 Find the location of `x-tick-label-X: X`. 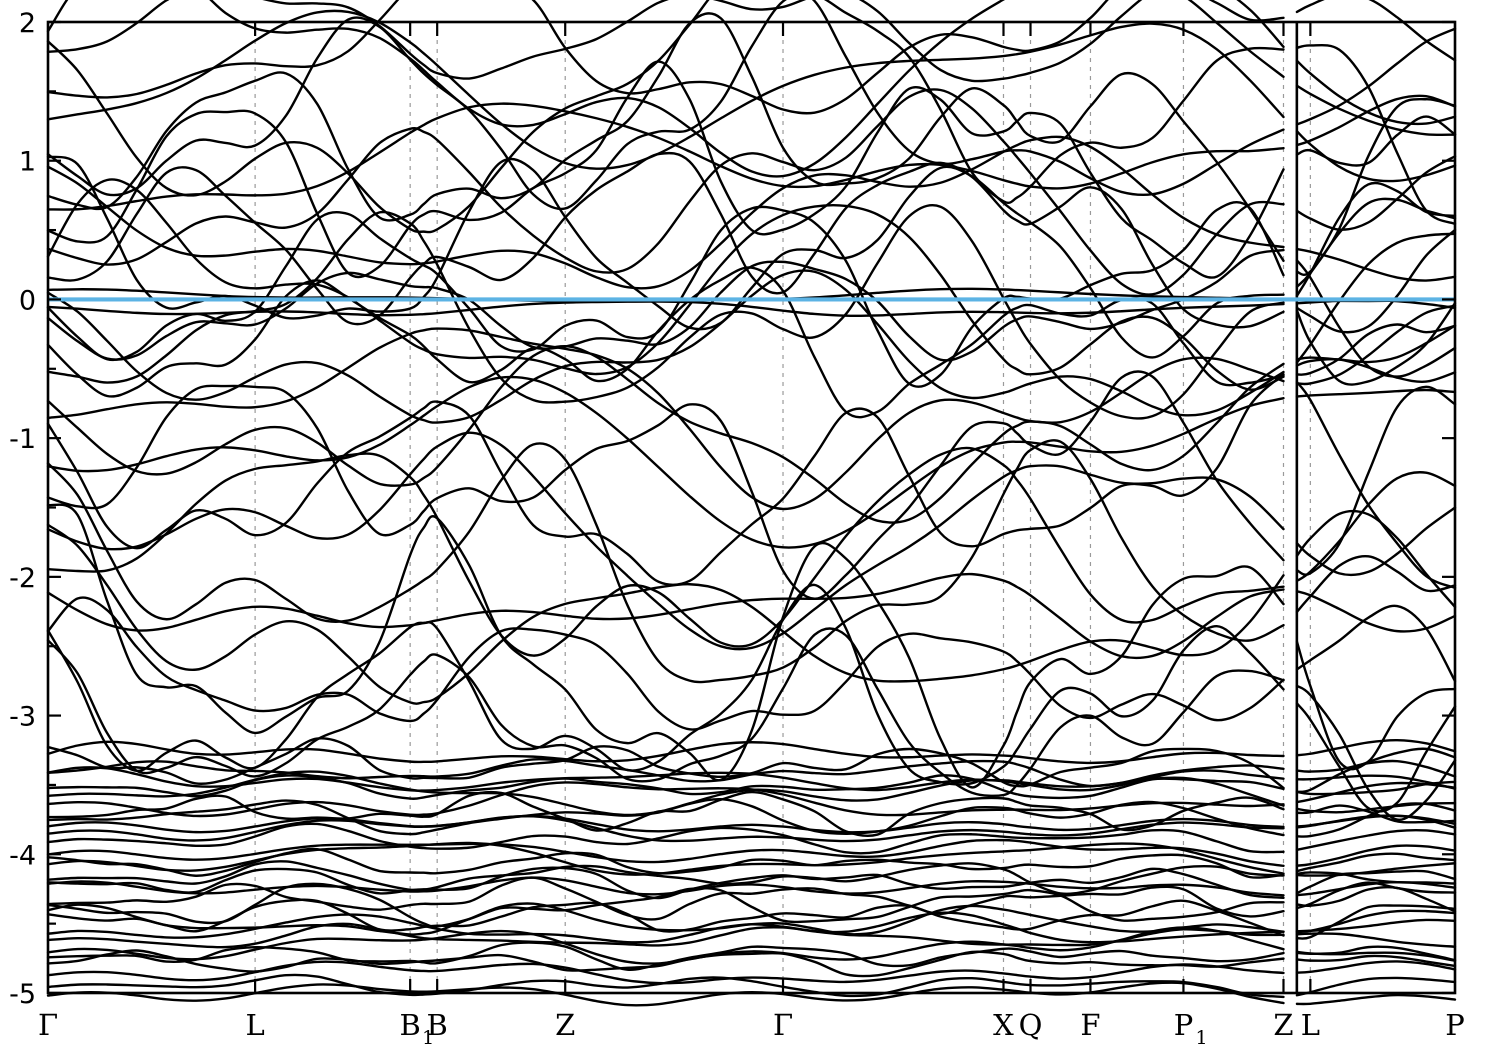

x-tick-label-X: X is located at coordinates (1003, 1025).